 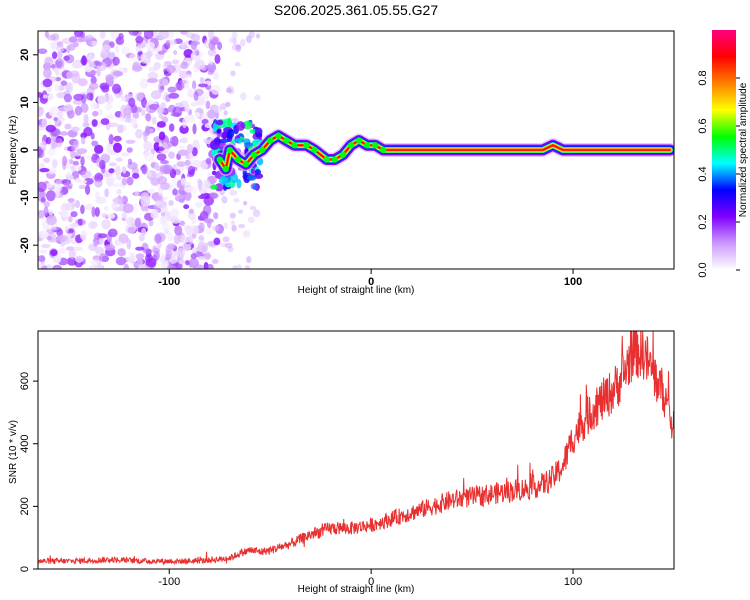 I want to click on colorbar-tick-label: 0.8, so click(x=703, y=77).